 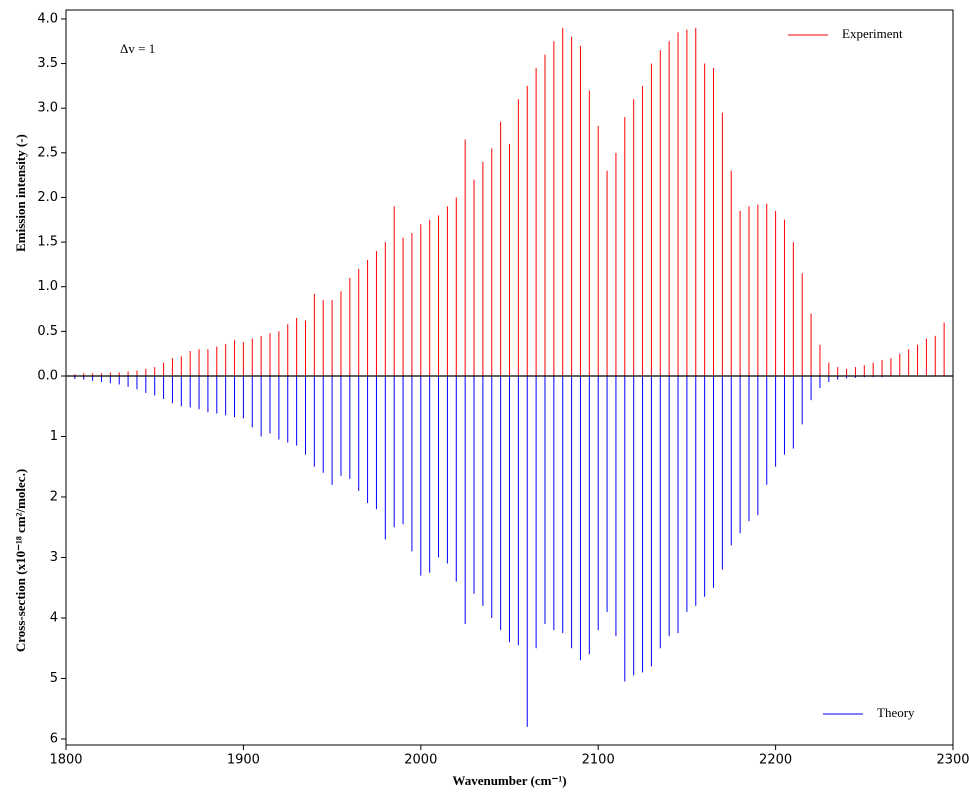 What do you see at coordinates (598, 760) in the screenshot?
I see `x-tick-label: 2100` at bounding box center [598, 760].